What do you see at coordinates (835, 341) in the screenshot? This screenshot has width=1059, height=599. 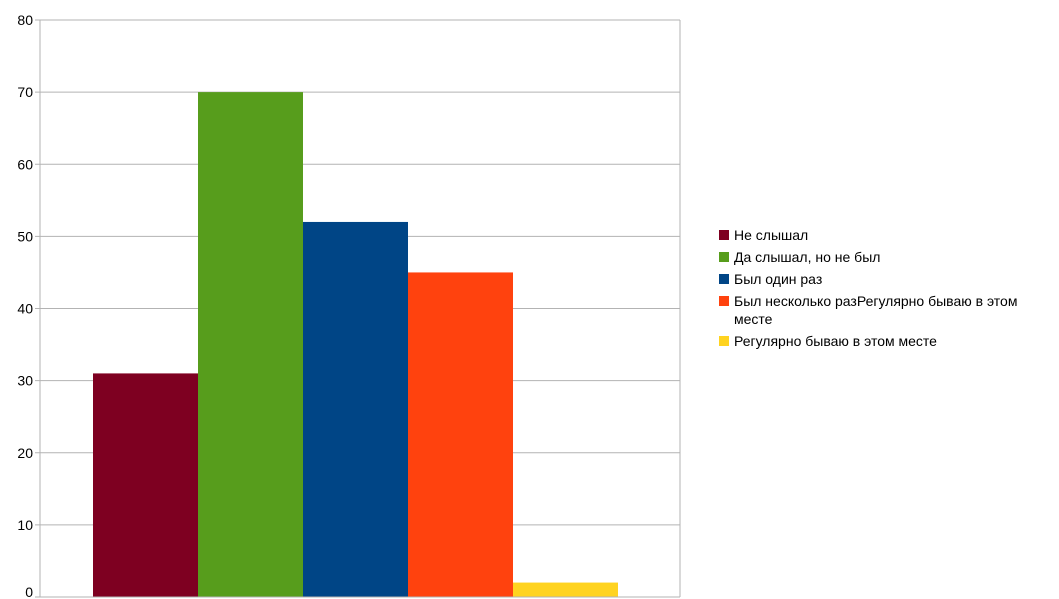 I see `legend-label: Регулярно бываю в этом месте` at bounding box center [835, 341].